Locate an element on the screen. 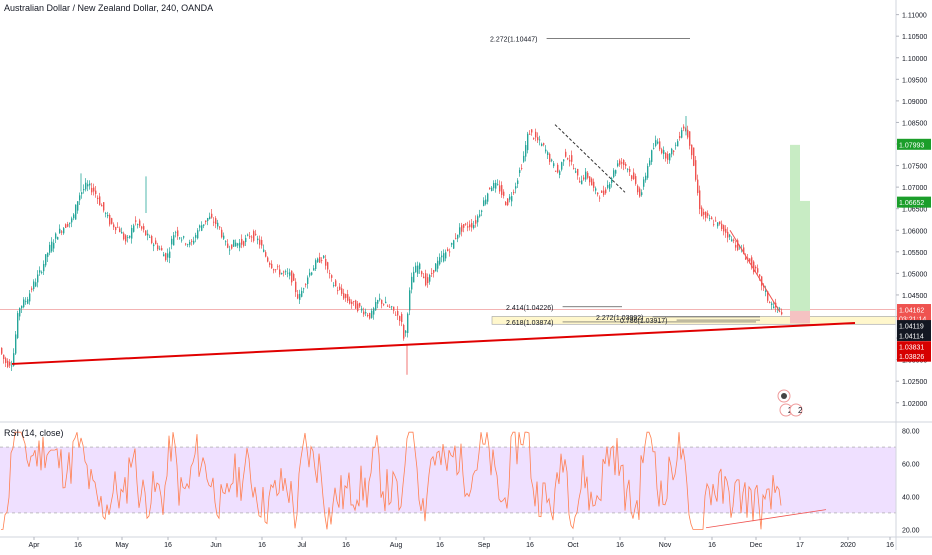 The width and height of the screenshot is (932, 555). price-label: 1.04114 is located at coordinates (911, 336).